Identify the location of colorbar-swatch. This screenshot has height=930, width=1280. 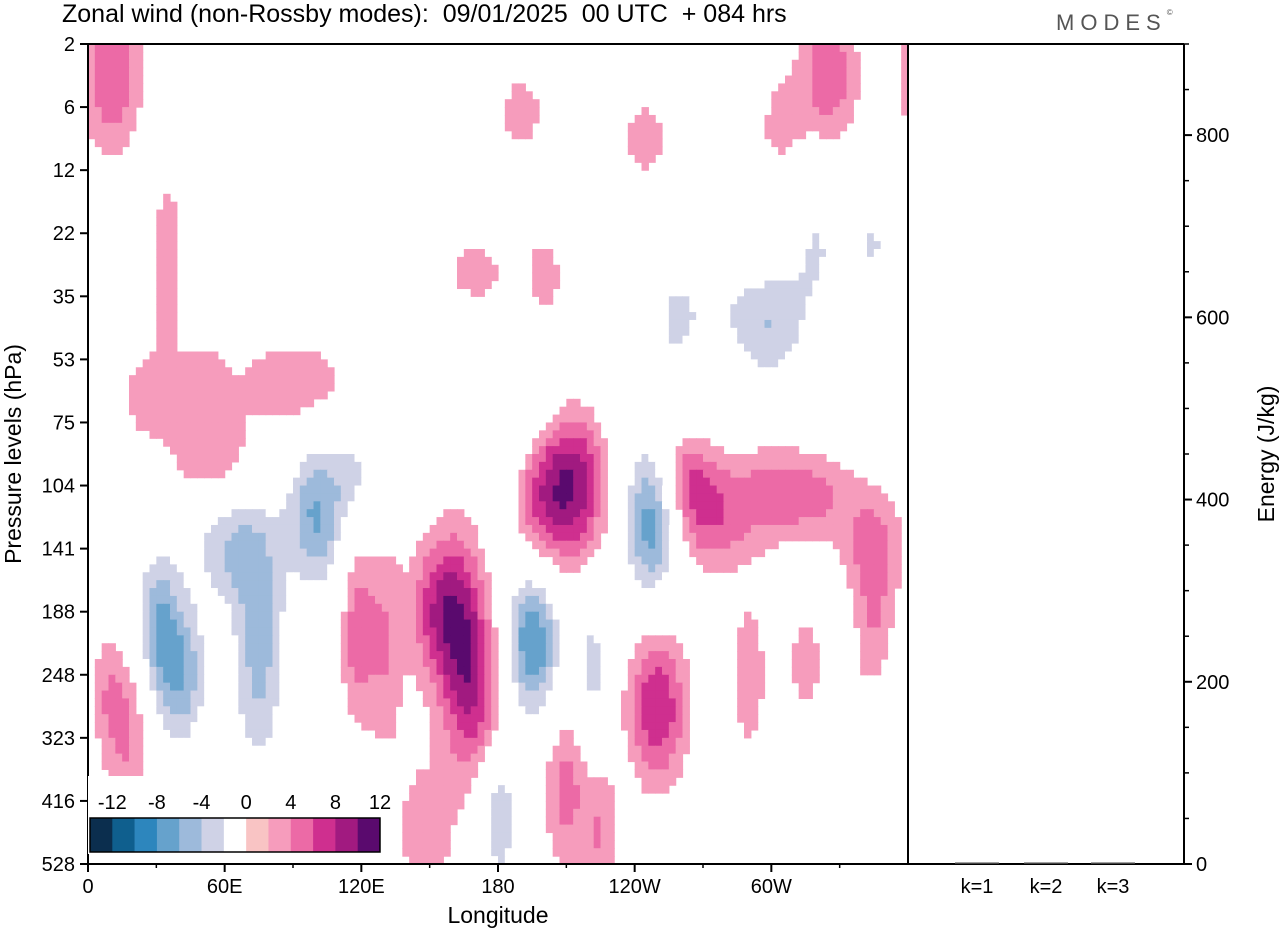
(324, 835).